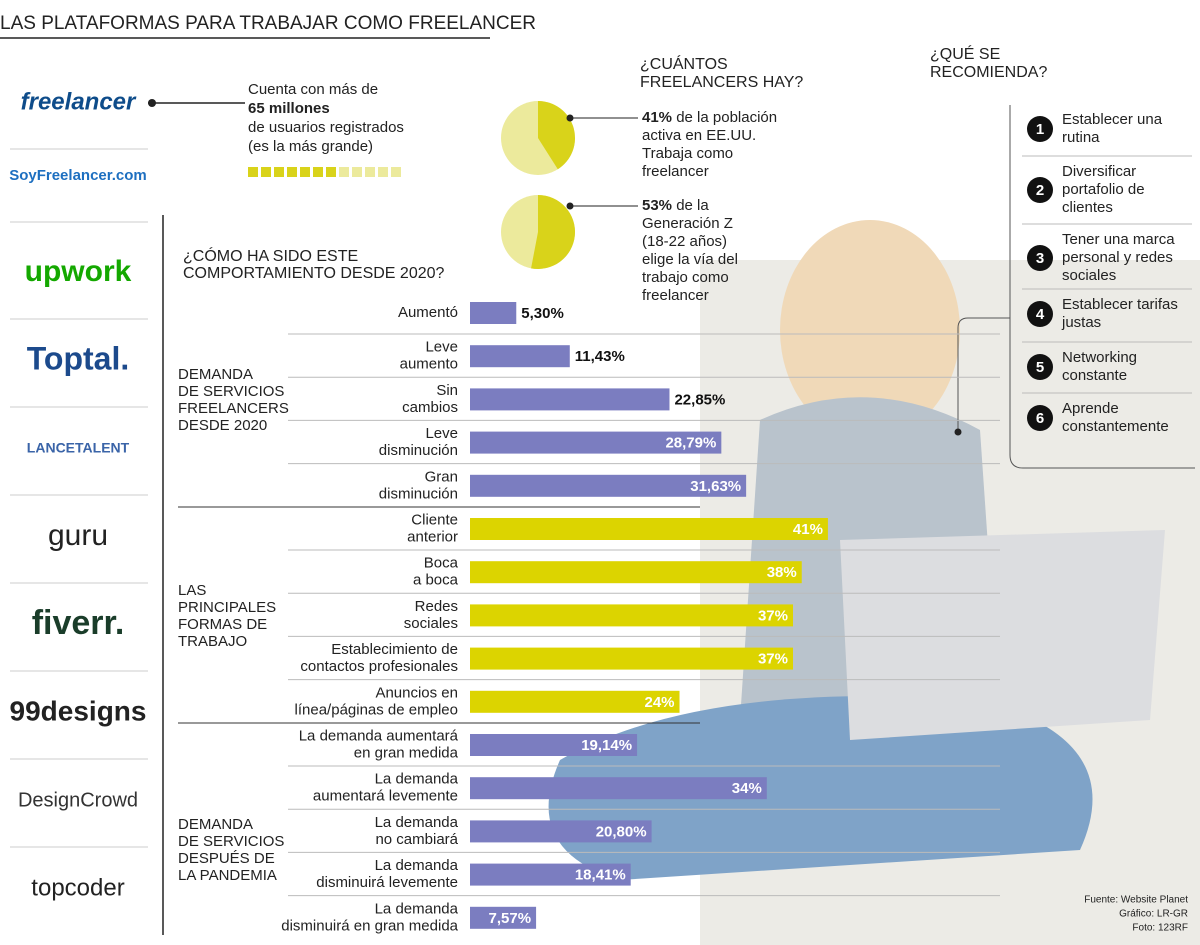 This screenshot has height=945, width=1200. I want to click on recommend-text: Establecer una, so click(1112, 119).